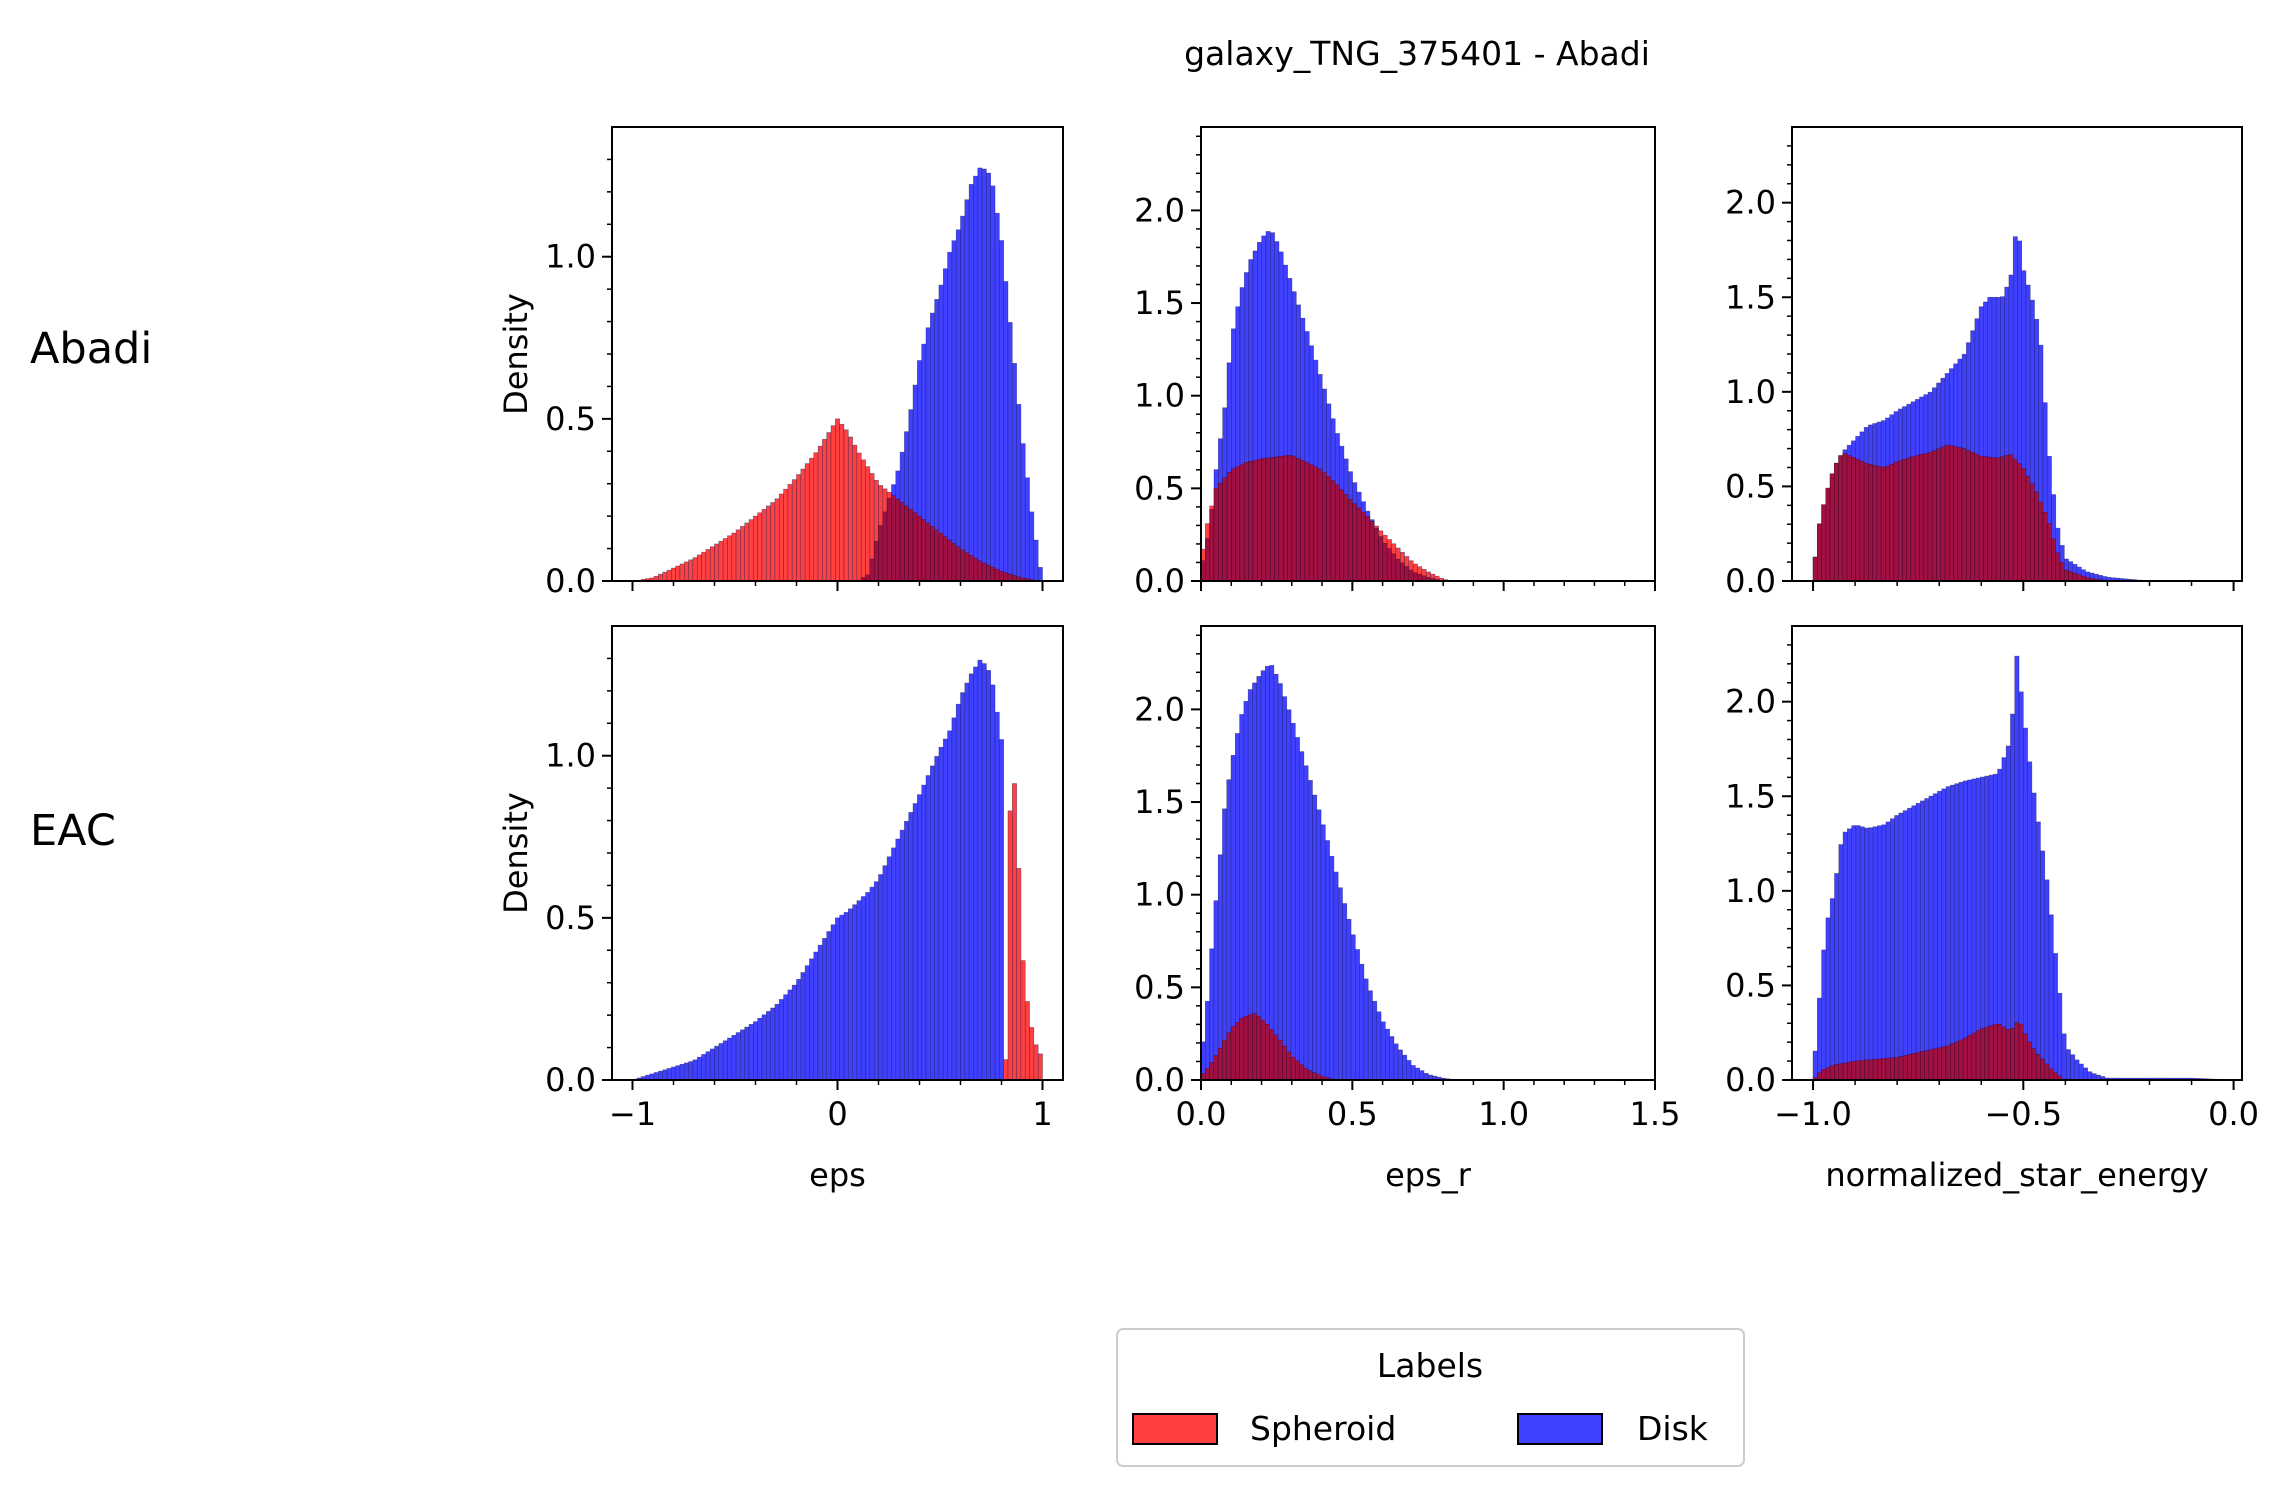 The image size is (2290, 1489). I want to click on y-axis-label: Density, so click(516, 354).